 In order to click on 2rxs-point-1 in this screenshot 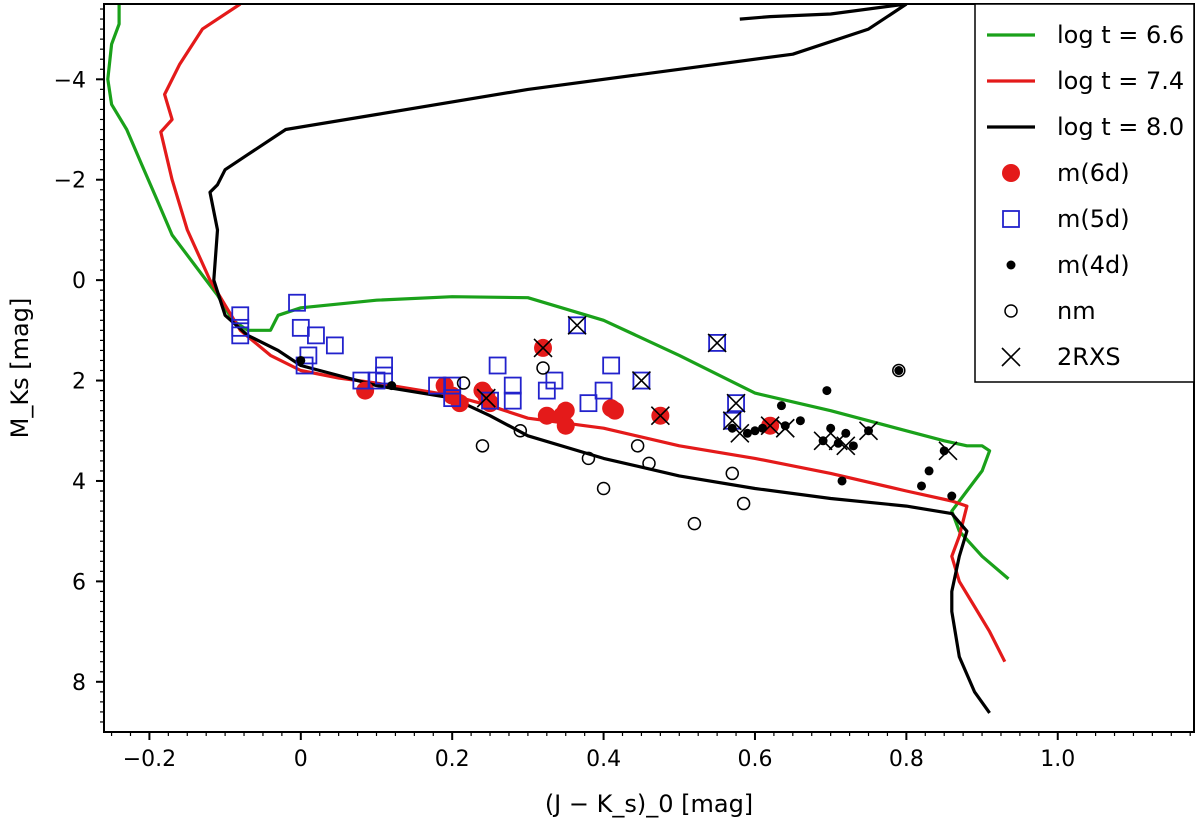, I will do `click(543, 348)`.